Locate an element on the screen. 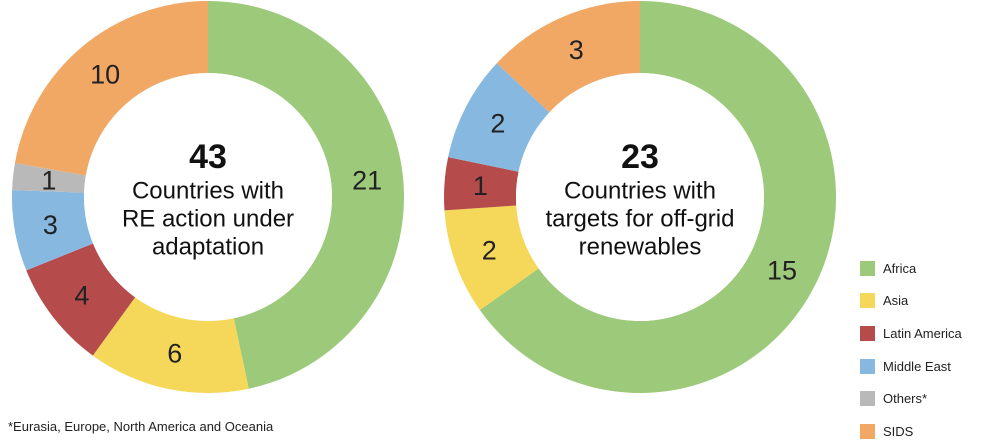 The image size is (982, 448). legend-item-sids: SIDS is located at coordinates (920, 431).